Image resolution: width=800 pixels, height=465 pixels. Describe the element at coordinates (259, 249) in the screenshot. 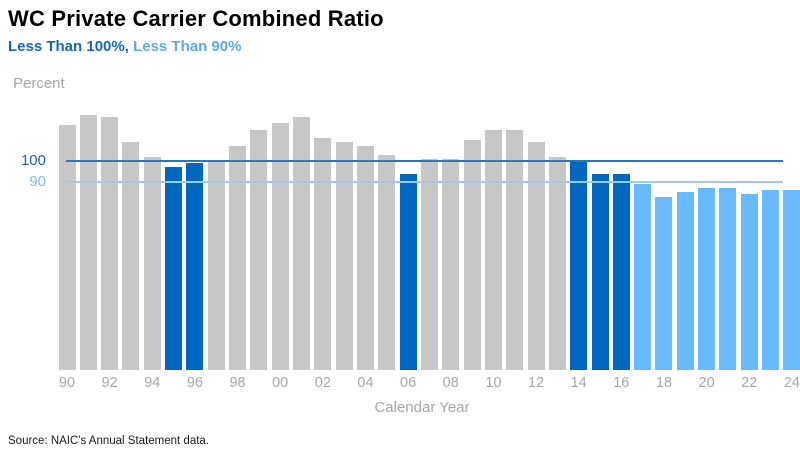

I see `bar-1999` at that location.